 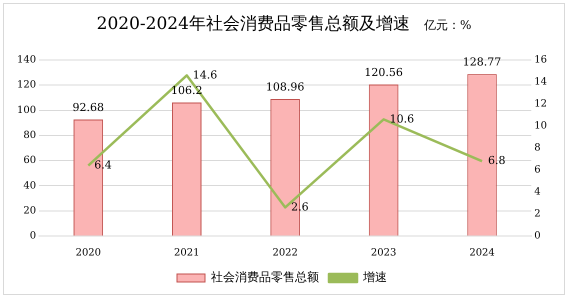 I want to click on data-label: 120.56, so click(x=383, y=72).